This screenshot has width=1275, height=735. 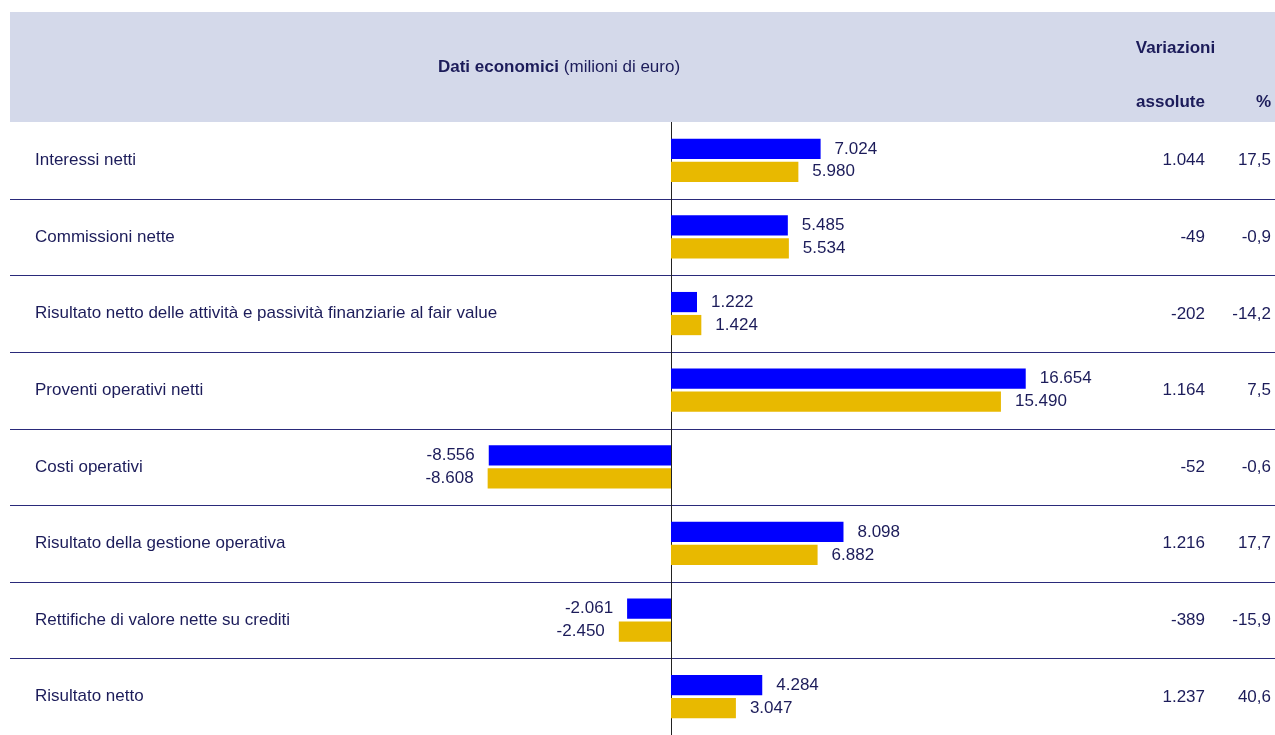 I want to click on text: -14,2, so click(x=1251, y=313).